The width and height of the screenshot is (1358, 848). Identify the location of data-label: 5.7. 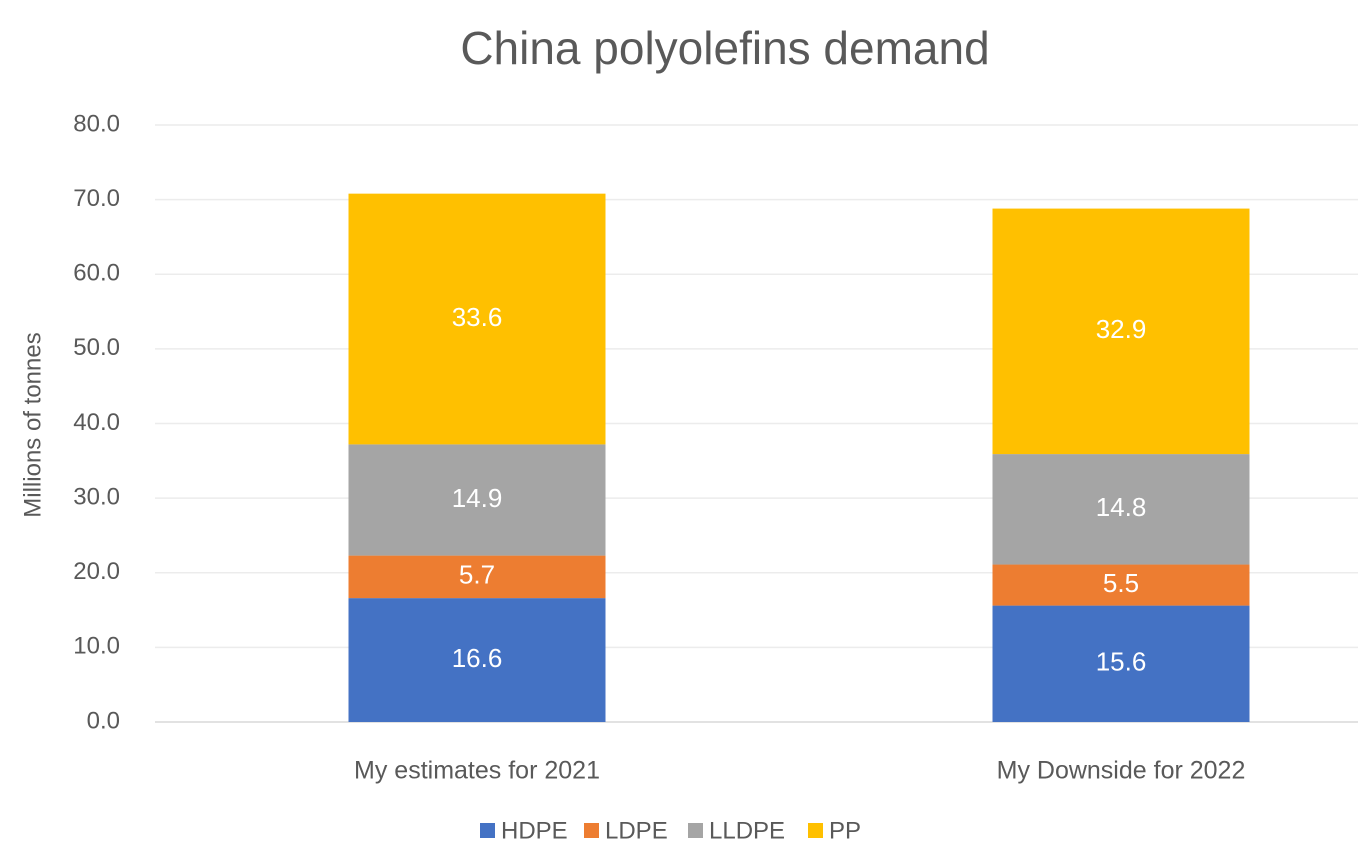
(477, 575).